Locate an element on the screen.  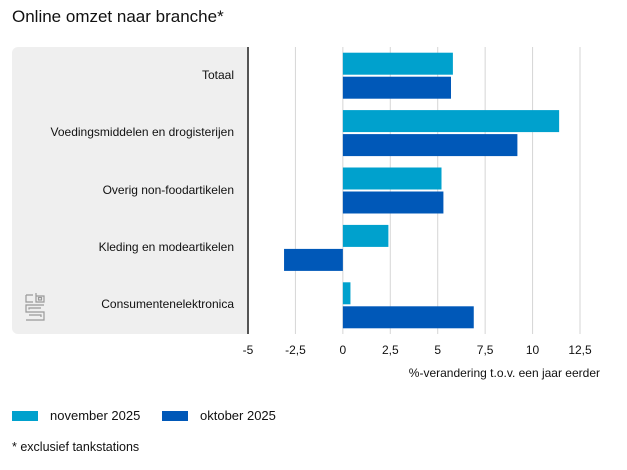
x-tick-label: 7,5 is located at coordinates (485, 350).